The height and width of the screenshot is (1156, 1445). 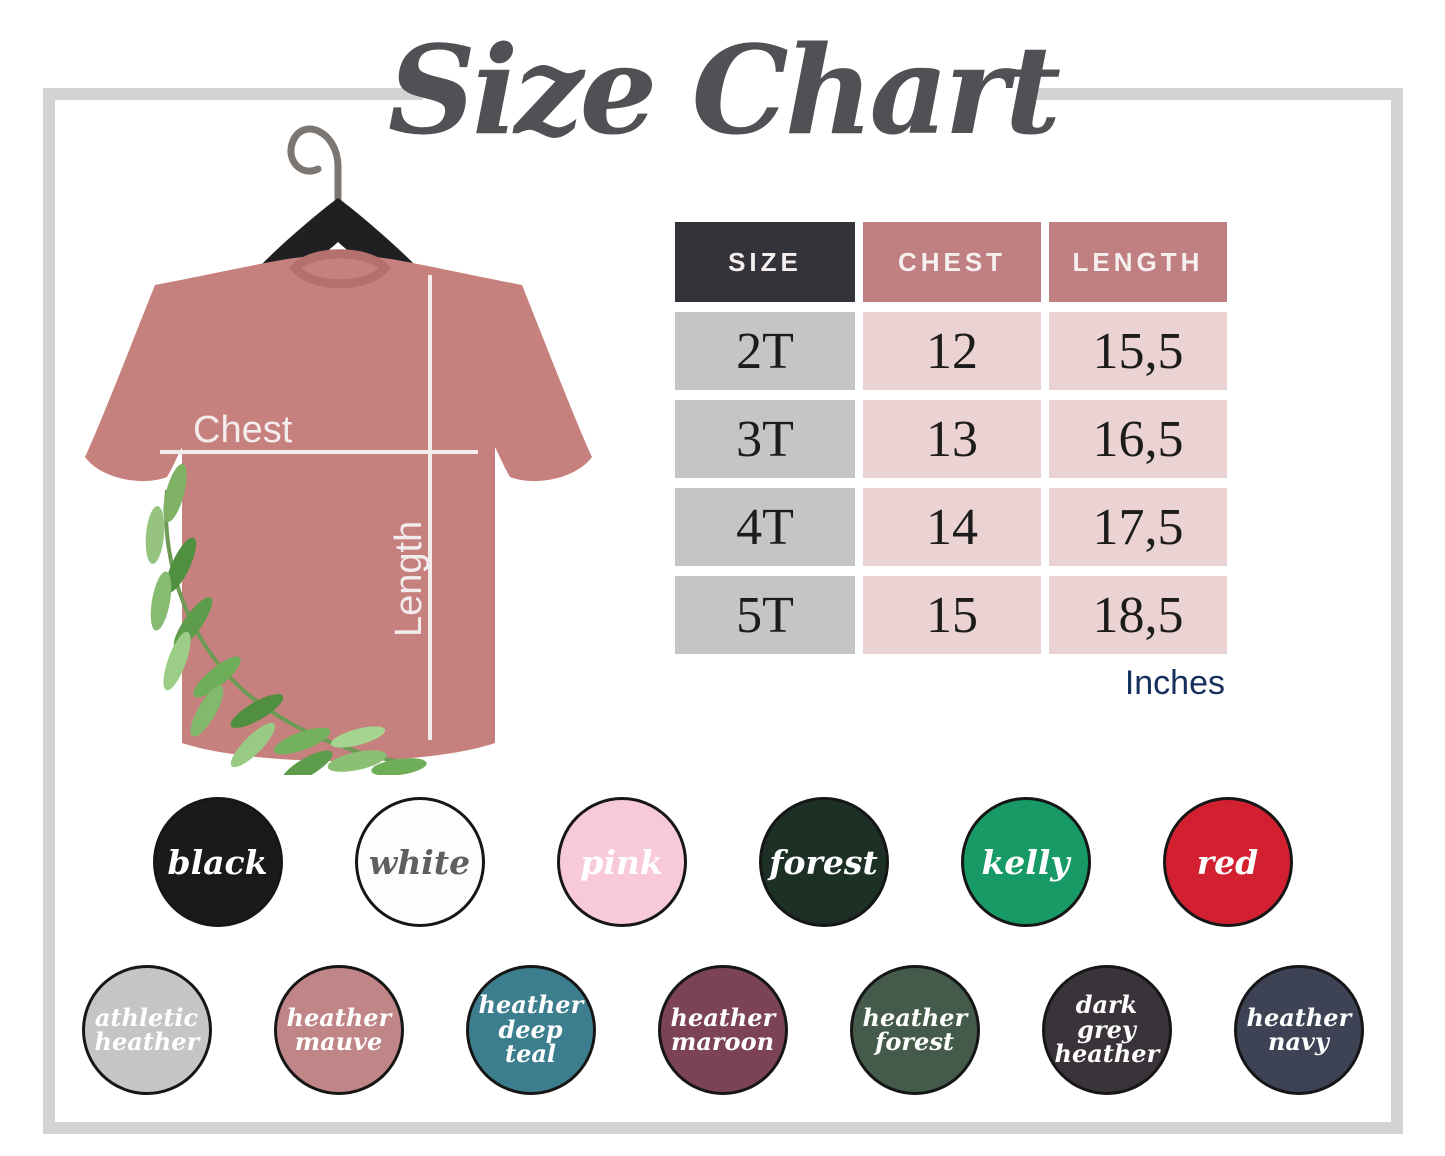 What do you see at coordinates (1174, 683) in the screenshot?
I see `unit-label: Inches` at bounding box center [1174, 683].